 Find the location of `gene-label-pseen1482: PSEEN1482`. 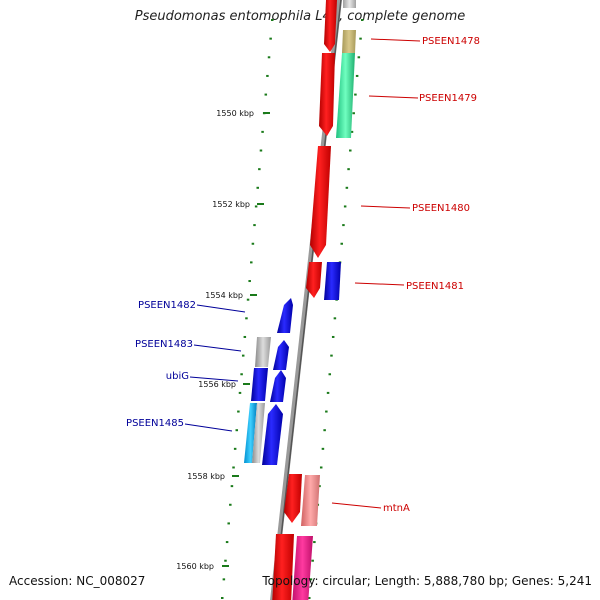

gene-label-pseen1482: PSEEN1482 is located at coordinates (167, 305).